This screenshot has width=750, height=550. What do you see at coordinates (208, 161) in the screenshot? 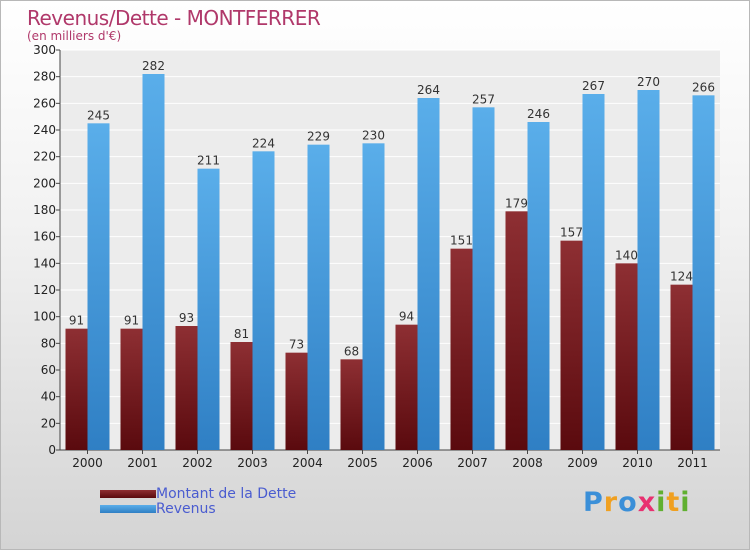
I see `data-label-revenus: 211` at bounding box center [208, 161].